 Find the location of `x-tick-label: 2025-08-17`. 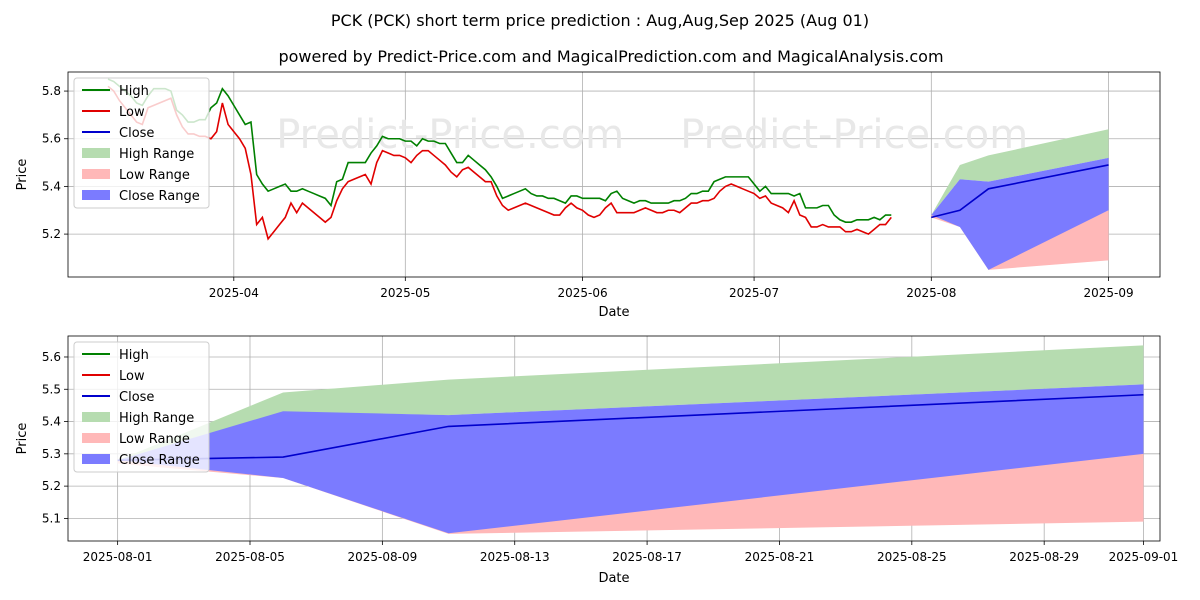

x-tick-label: 2025-08-17 is located at coordinates (647, 557).